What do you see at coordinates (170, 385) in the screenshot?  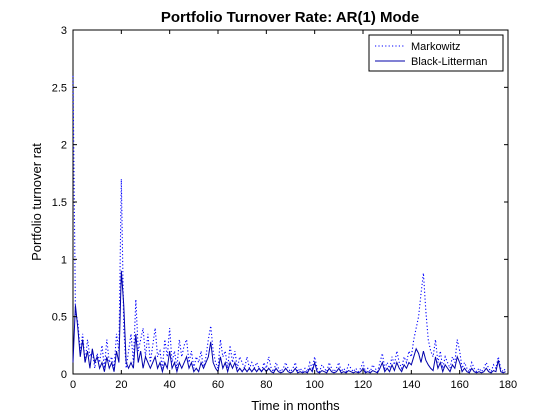 I see `x-tick-label: 40` at bounding box center [170, 385].